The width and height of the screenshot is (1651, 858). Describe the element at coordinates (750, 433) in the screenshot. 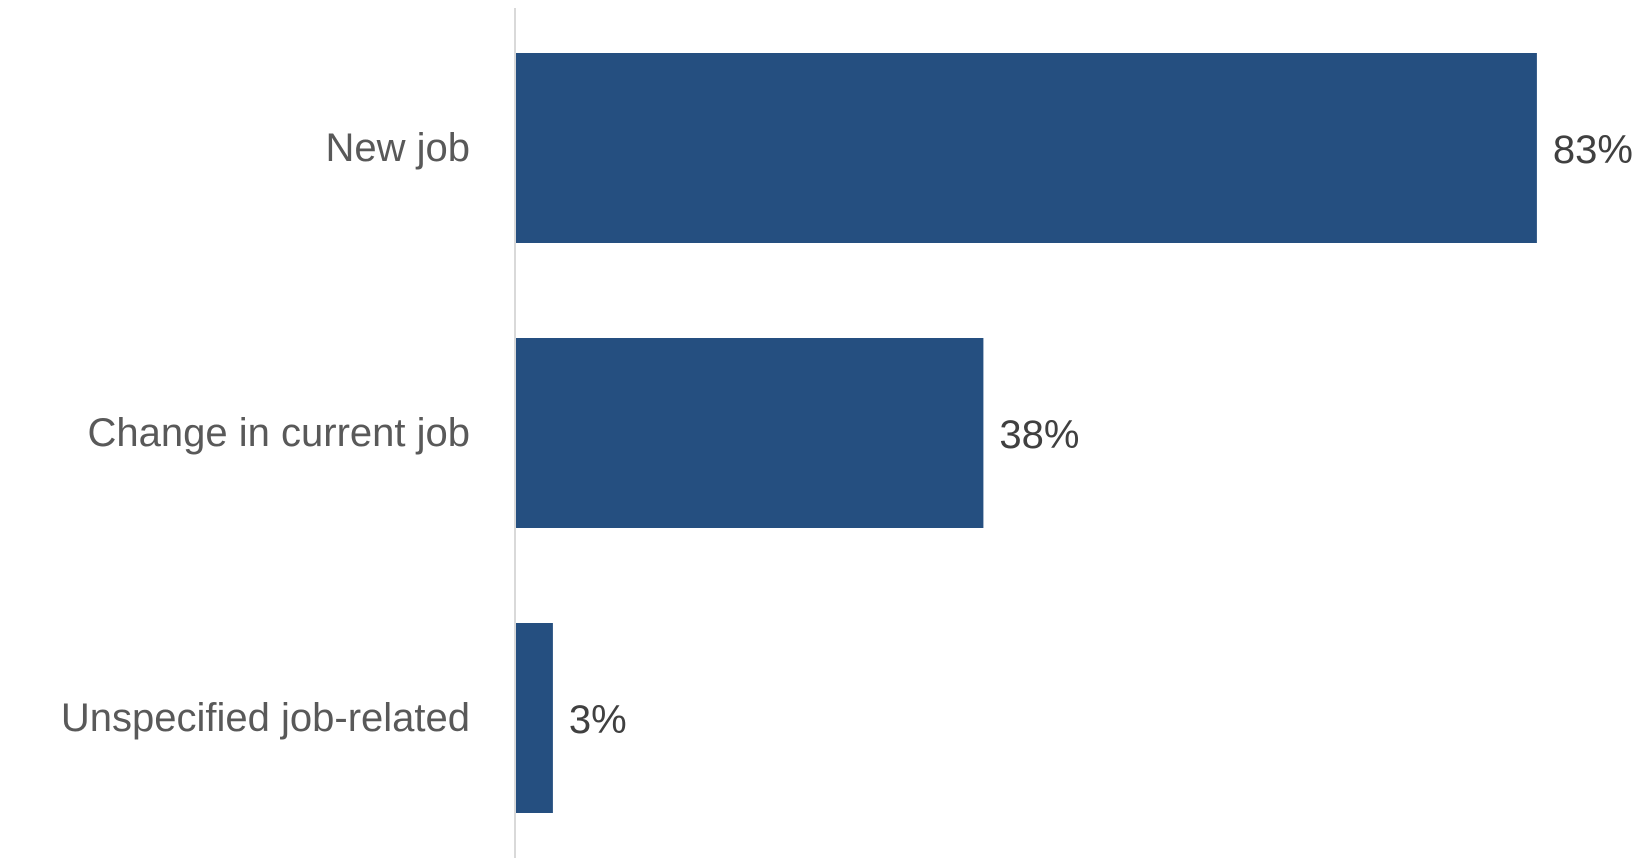

I see `bar-change-in-current-job` at that location.